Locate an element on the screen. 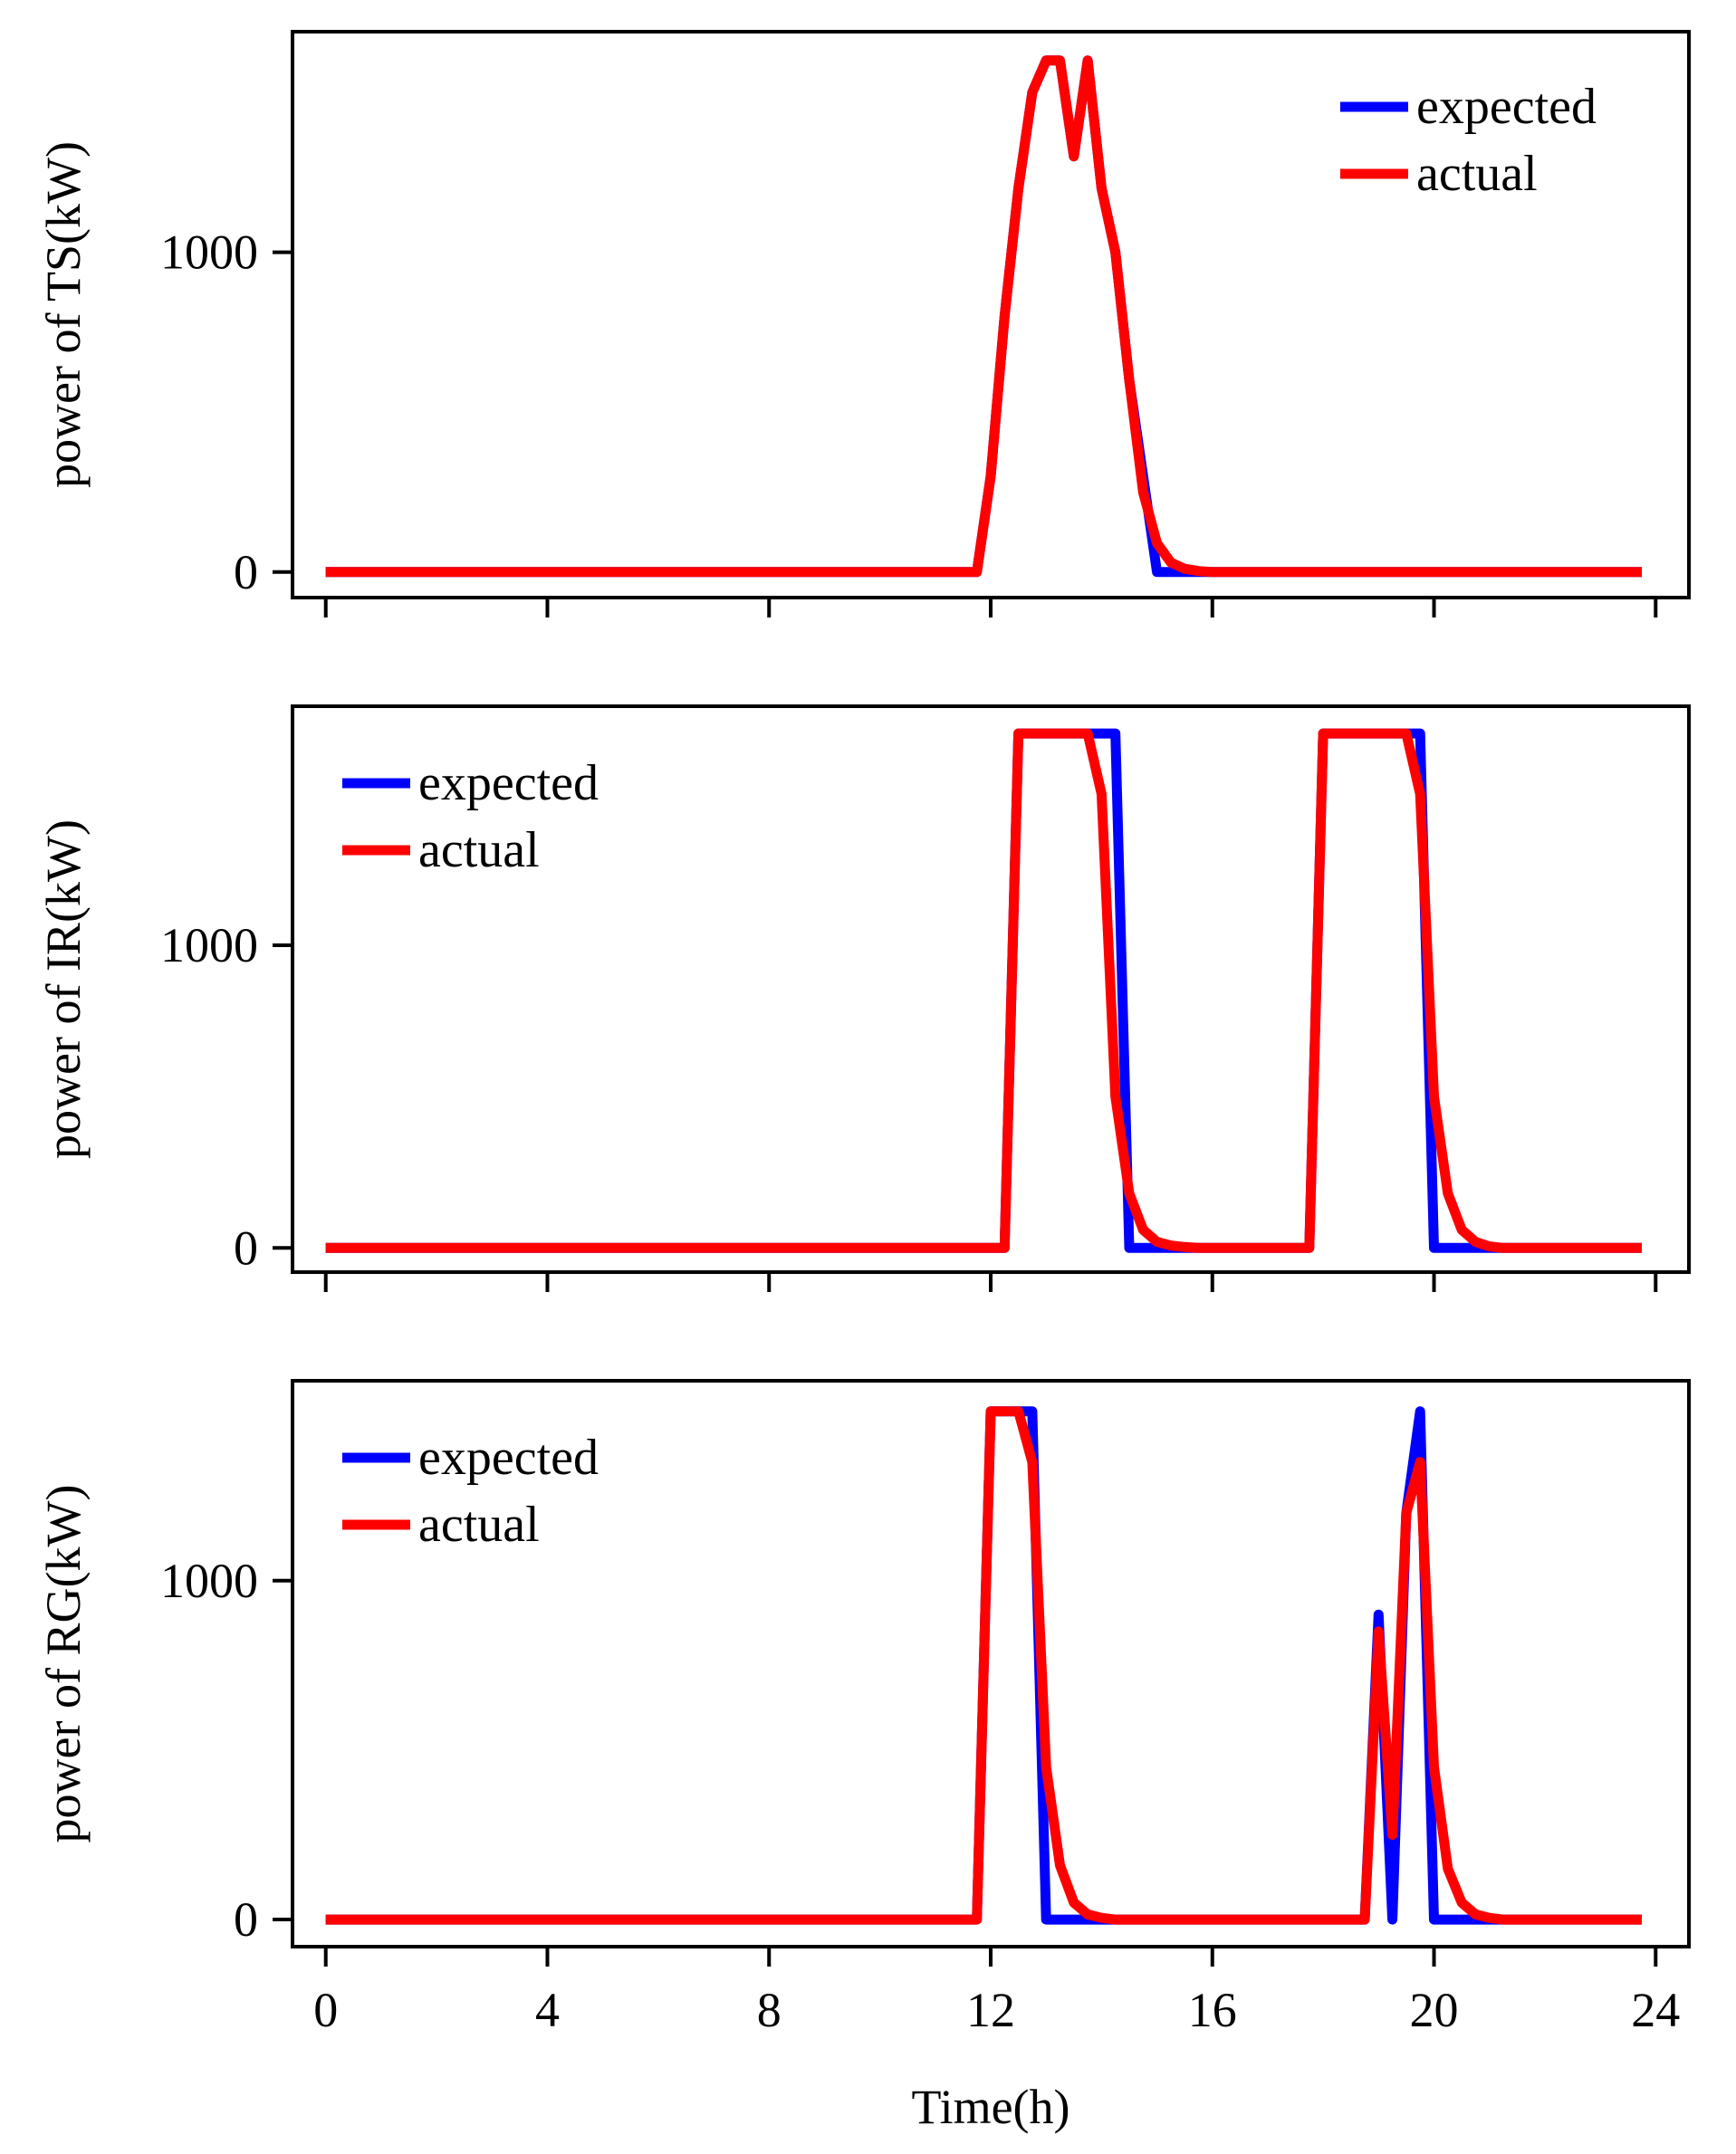  x-tick-label: 16 is located at coordinates (1212, 2010).